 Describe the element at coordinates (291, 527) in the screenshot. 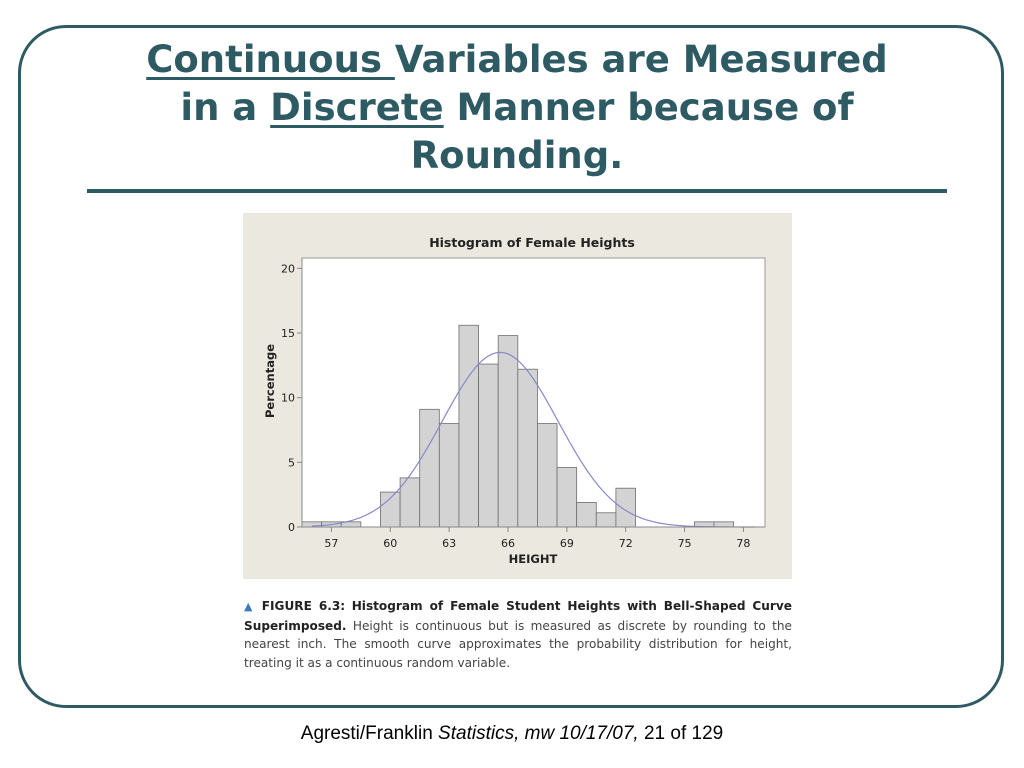

I see `y-tick-label: 0` at that location.